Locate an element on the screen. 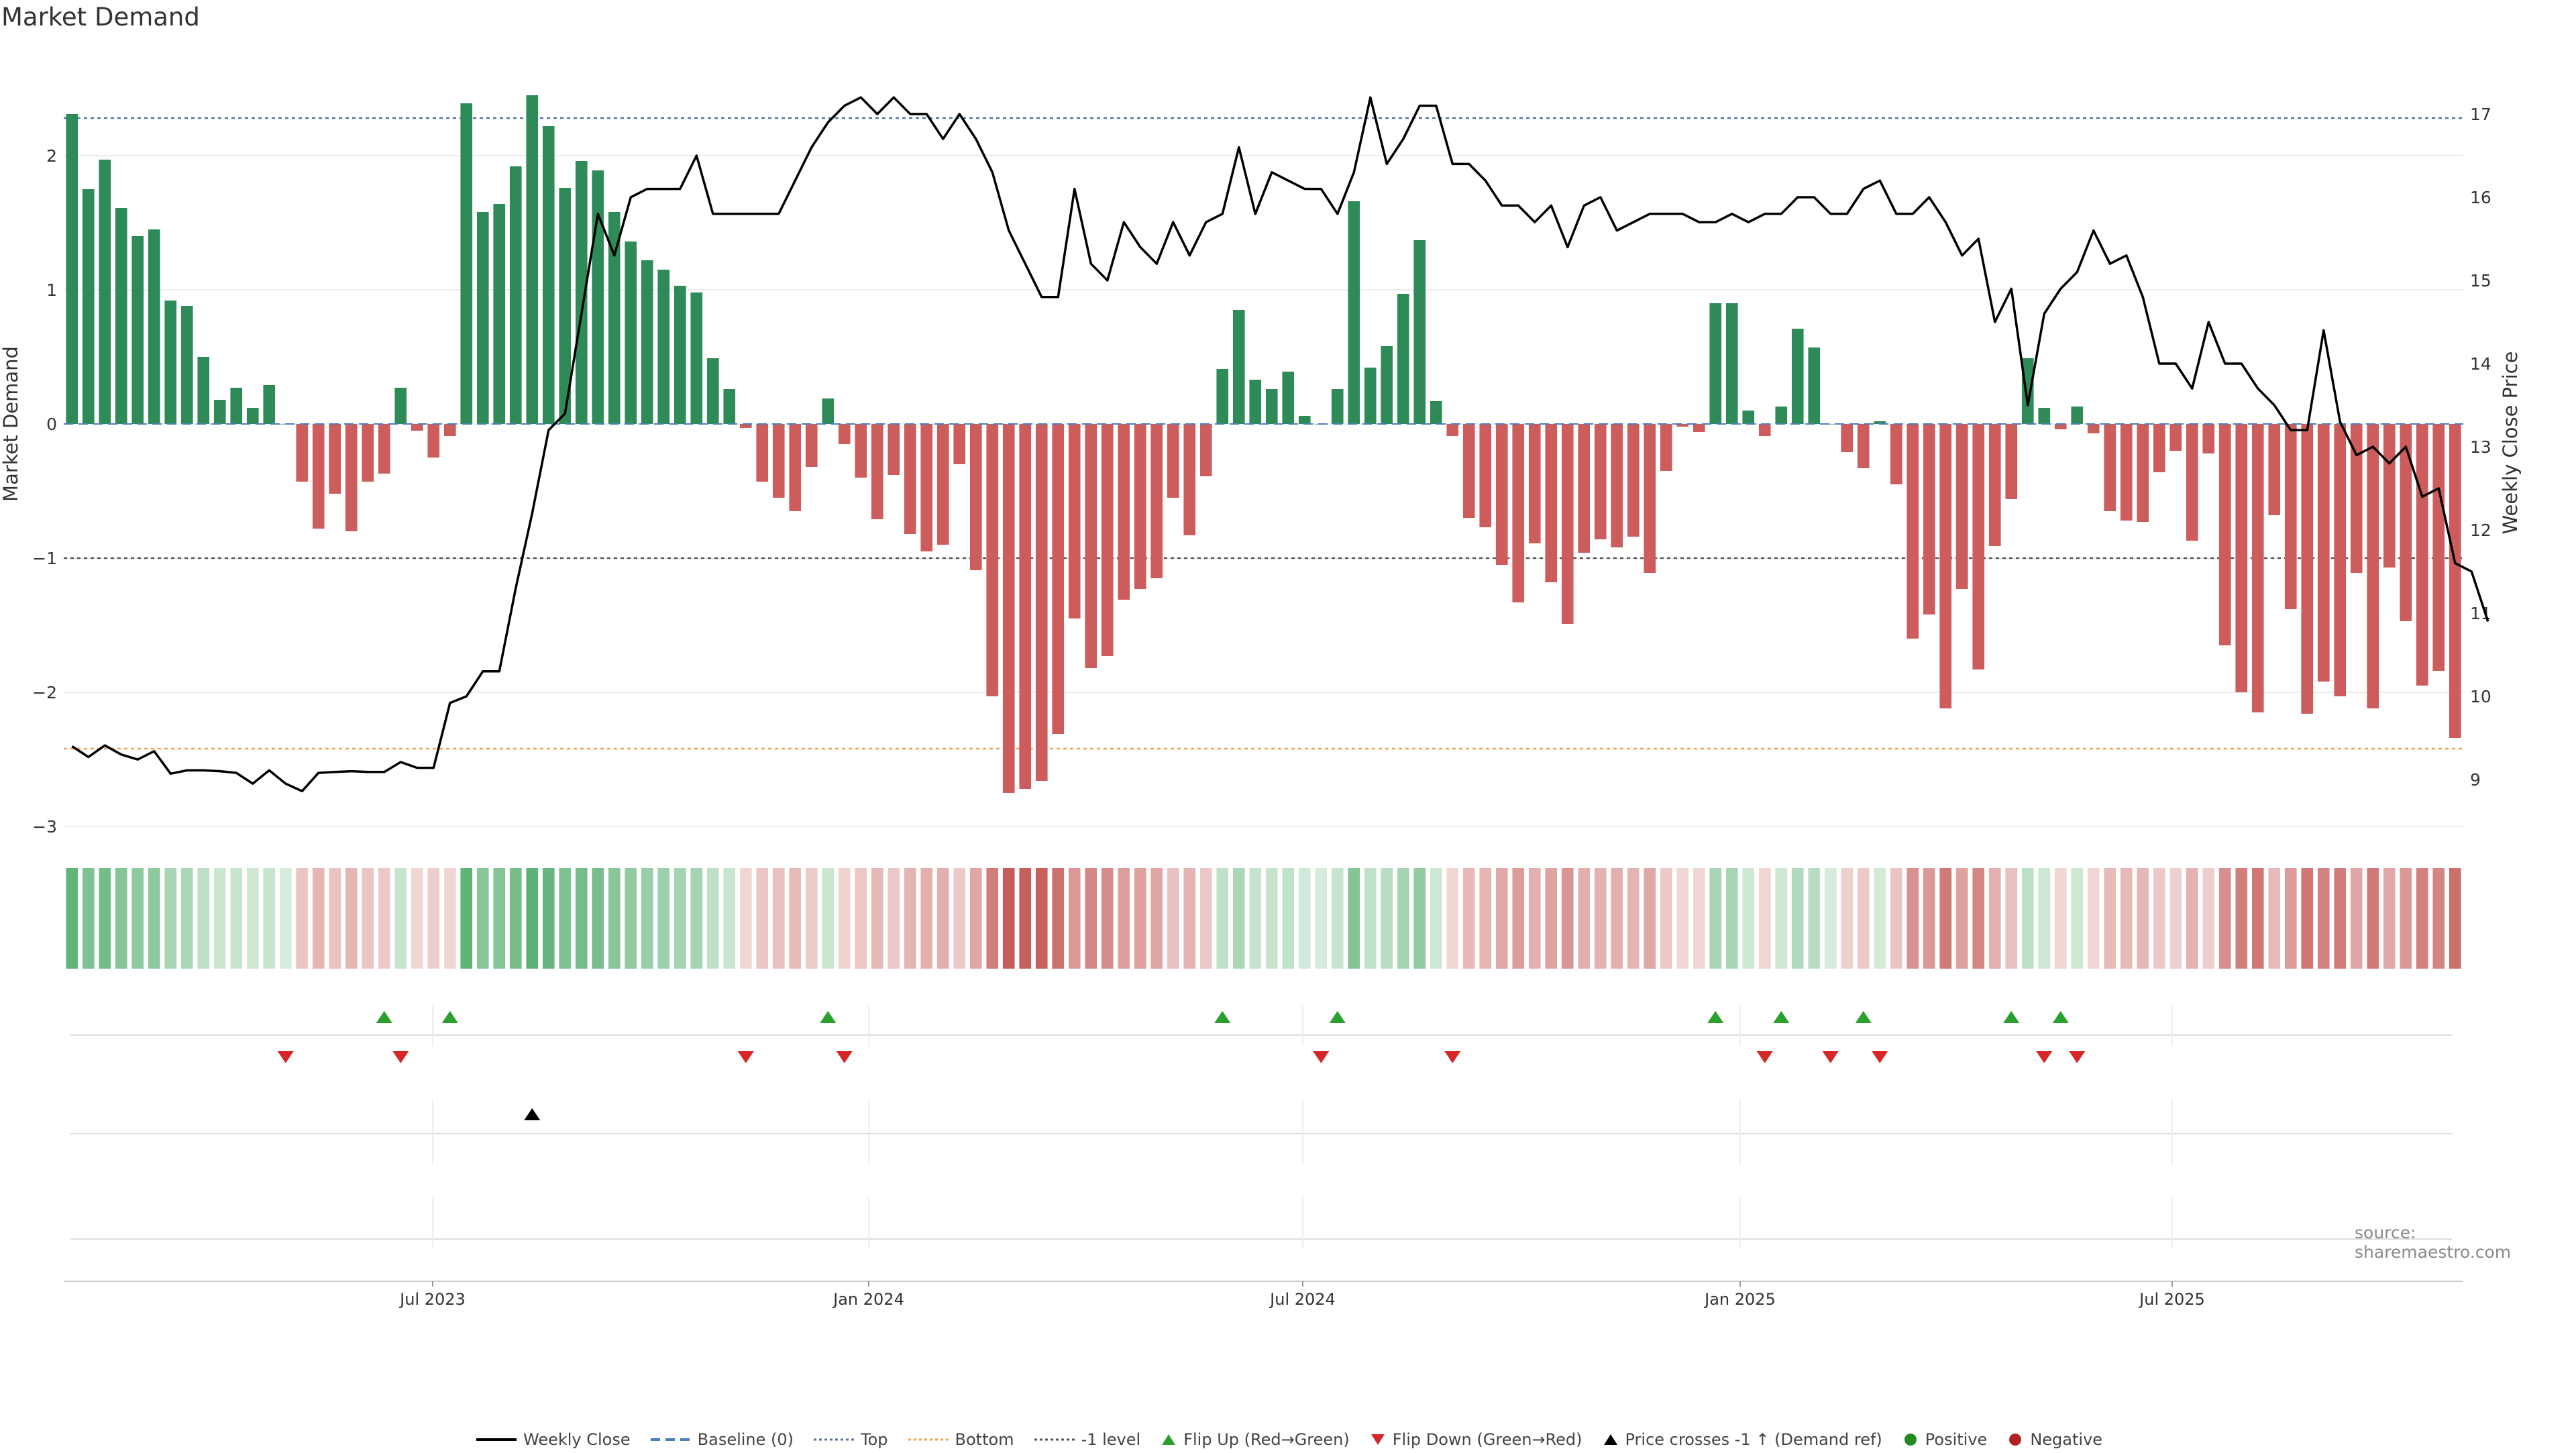  legend-item: Top is located at coordinates (851, 1440).